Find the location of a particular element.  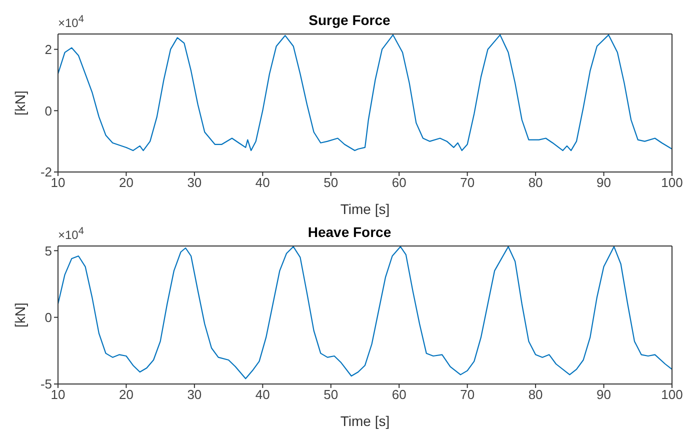

chart-title: Surge Force is located at coordinates (349, 20).